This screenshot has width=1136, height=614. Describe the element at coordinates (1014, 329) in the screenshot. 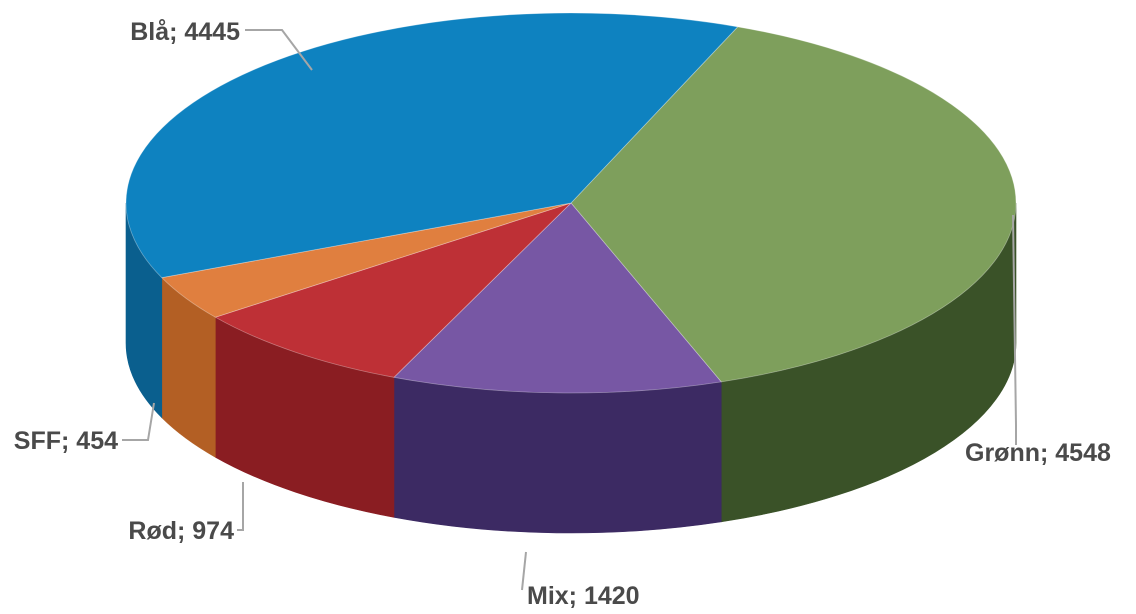

I see `leader-line-gronn` at that location.